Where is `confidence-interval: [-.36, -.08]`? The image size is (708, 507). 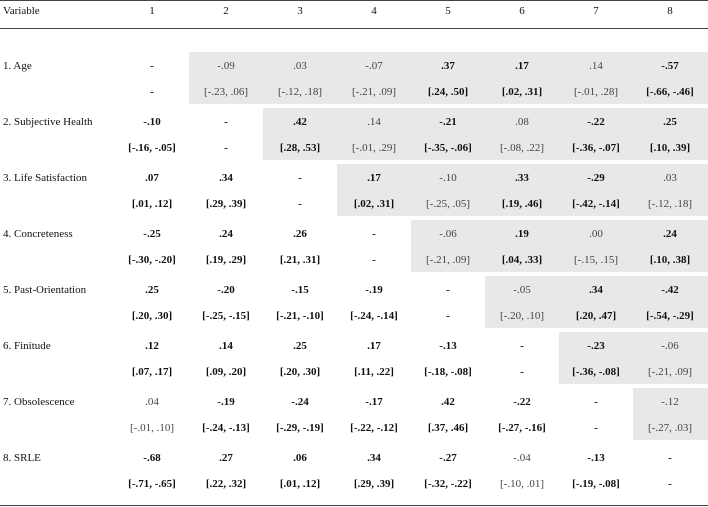
confidence-interval: [-.36, -.08] is located at coordinates (596, 372).